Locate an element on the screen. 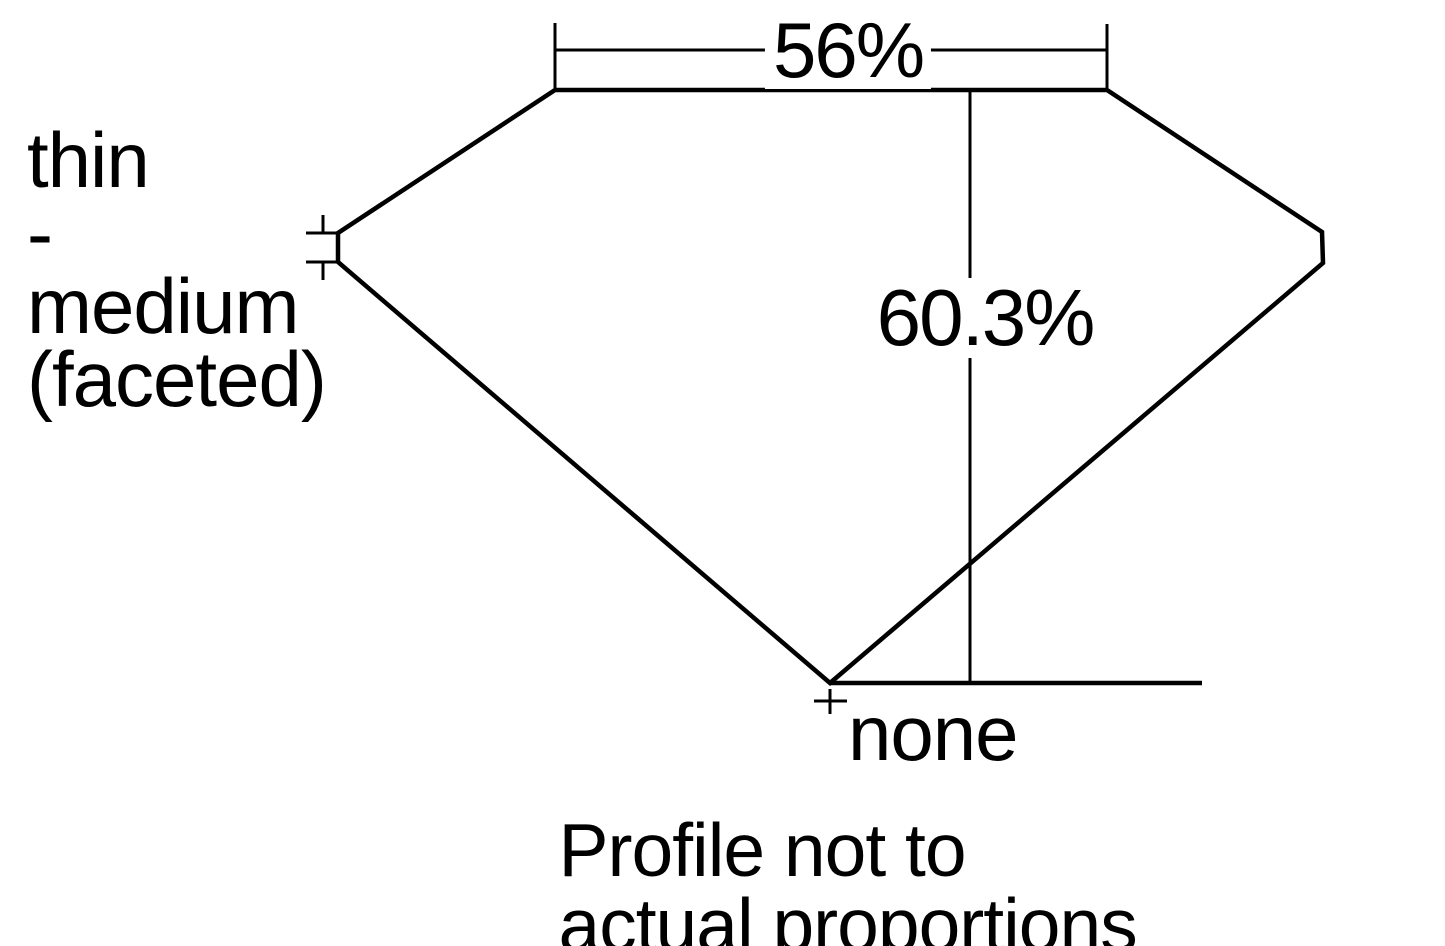  table-width-label: 56% is located at coordinates (848, 50).